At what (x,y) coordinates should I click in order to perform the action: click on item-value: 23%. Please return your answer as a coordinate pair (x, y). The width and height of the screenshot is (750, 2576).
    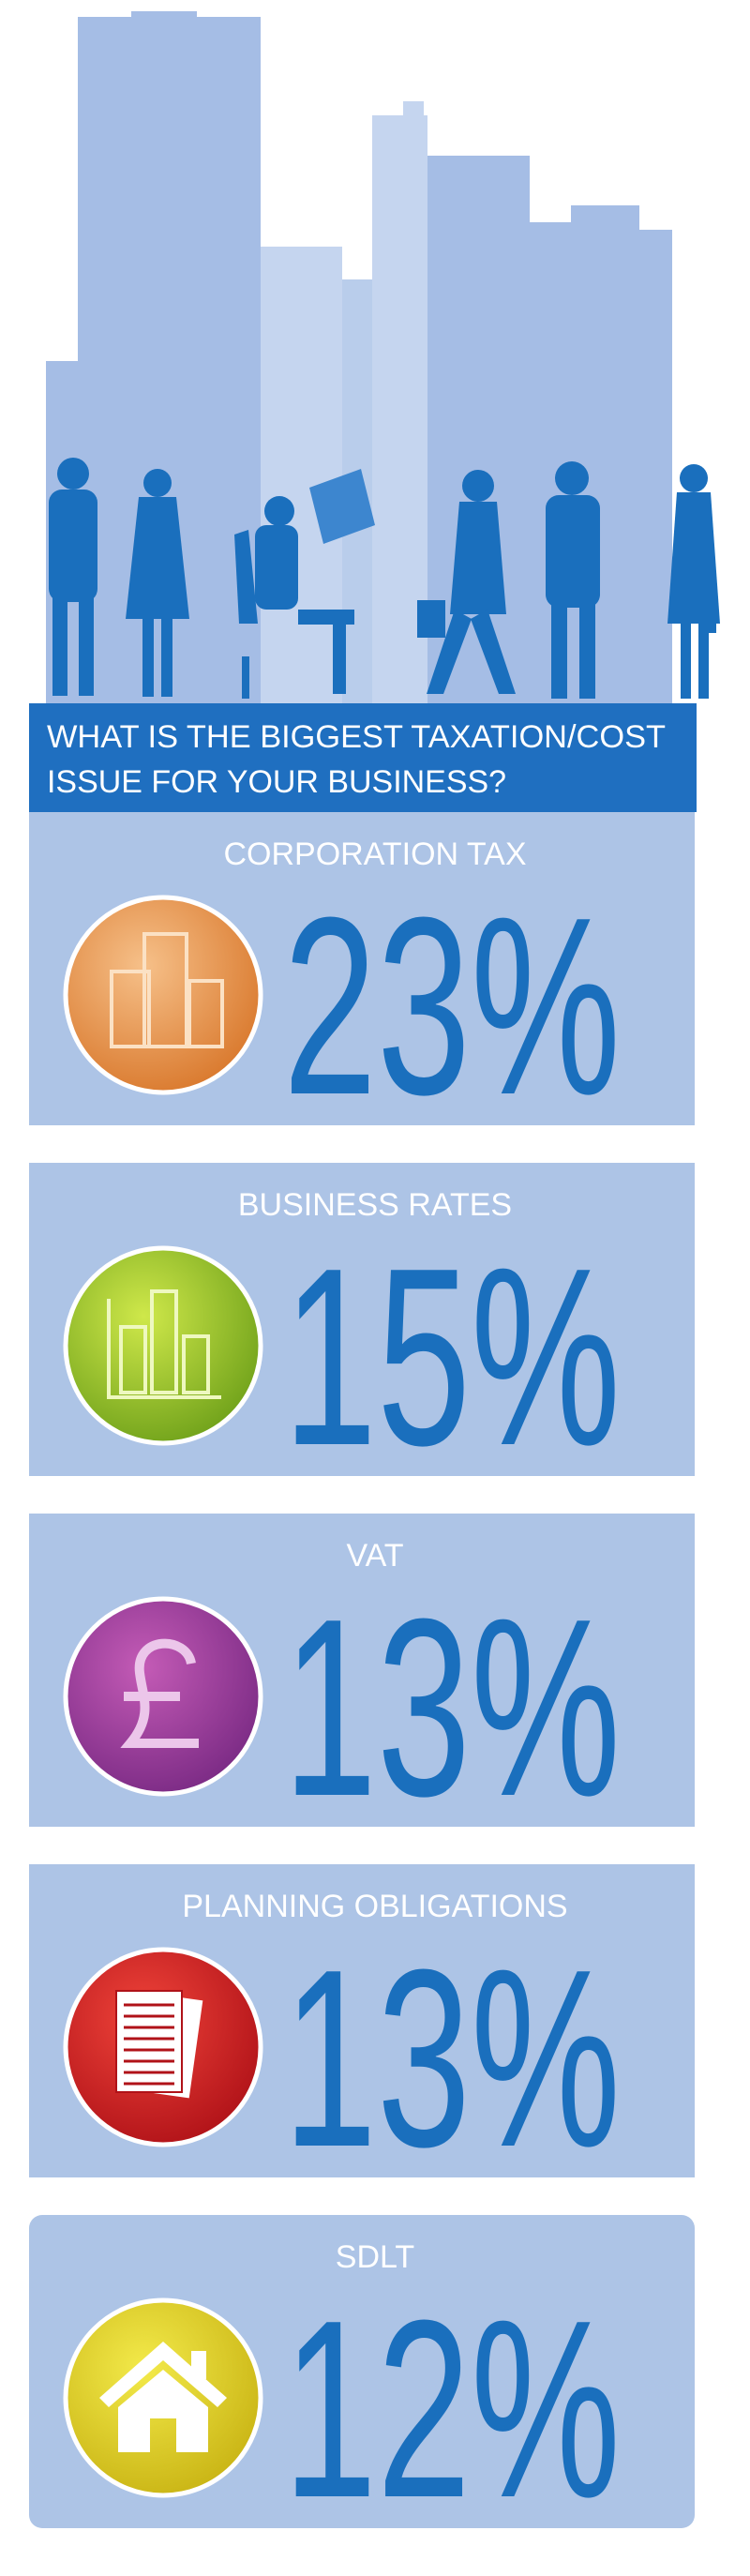
    Looking at the image, I should click on (452, 1007).